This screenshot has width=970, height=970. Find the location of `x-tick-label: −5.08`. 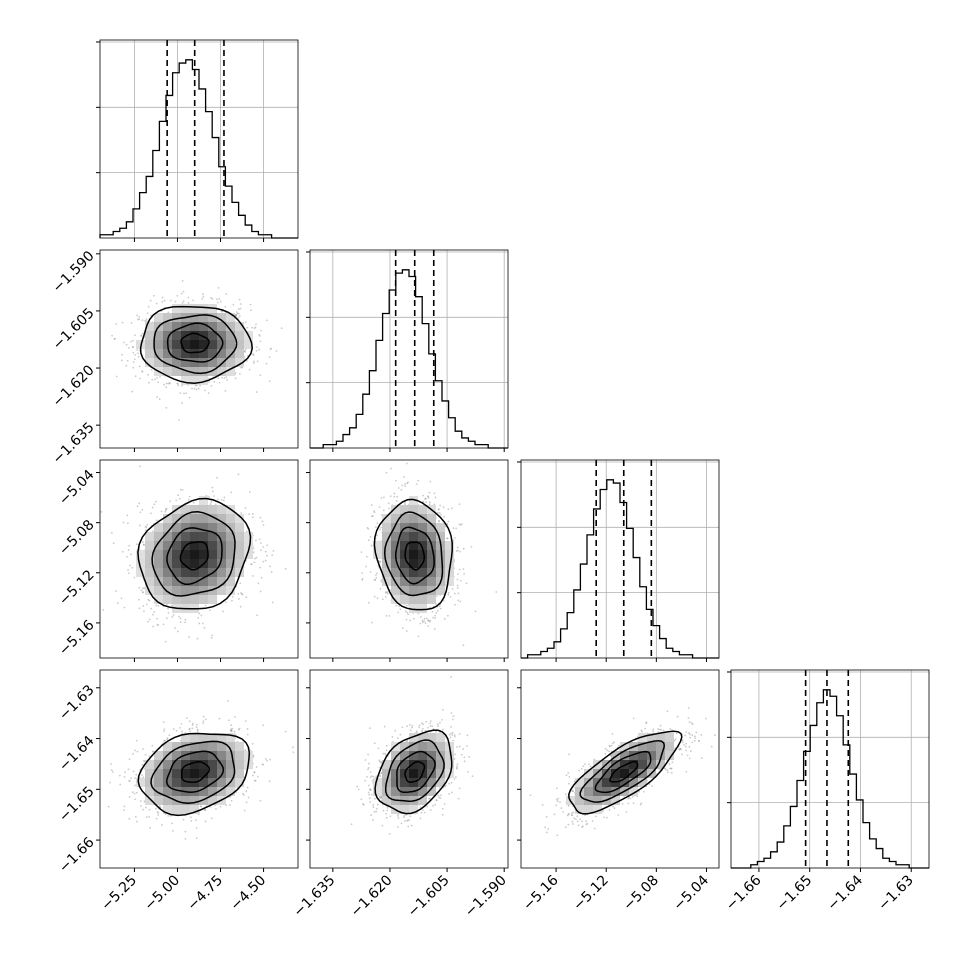

x-tick-label: −5.08 is located at coordinates (641, 893).